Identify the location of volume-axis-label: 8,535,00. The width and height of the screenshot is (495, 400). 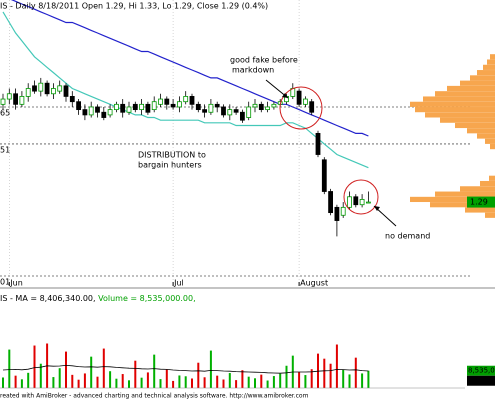
(481, 371).